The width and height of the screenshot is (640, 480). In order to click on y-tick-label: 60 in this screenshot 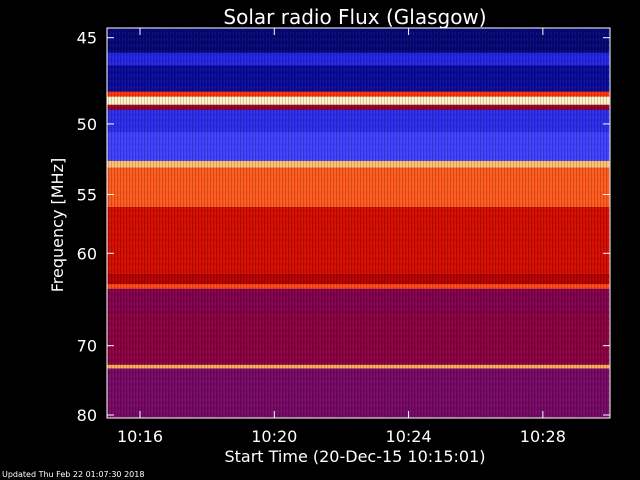, I will do `click(87, 253)`.